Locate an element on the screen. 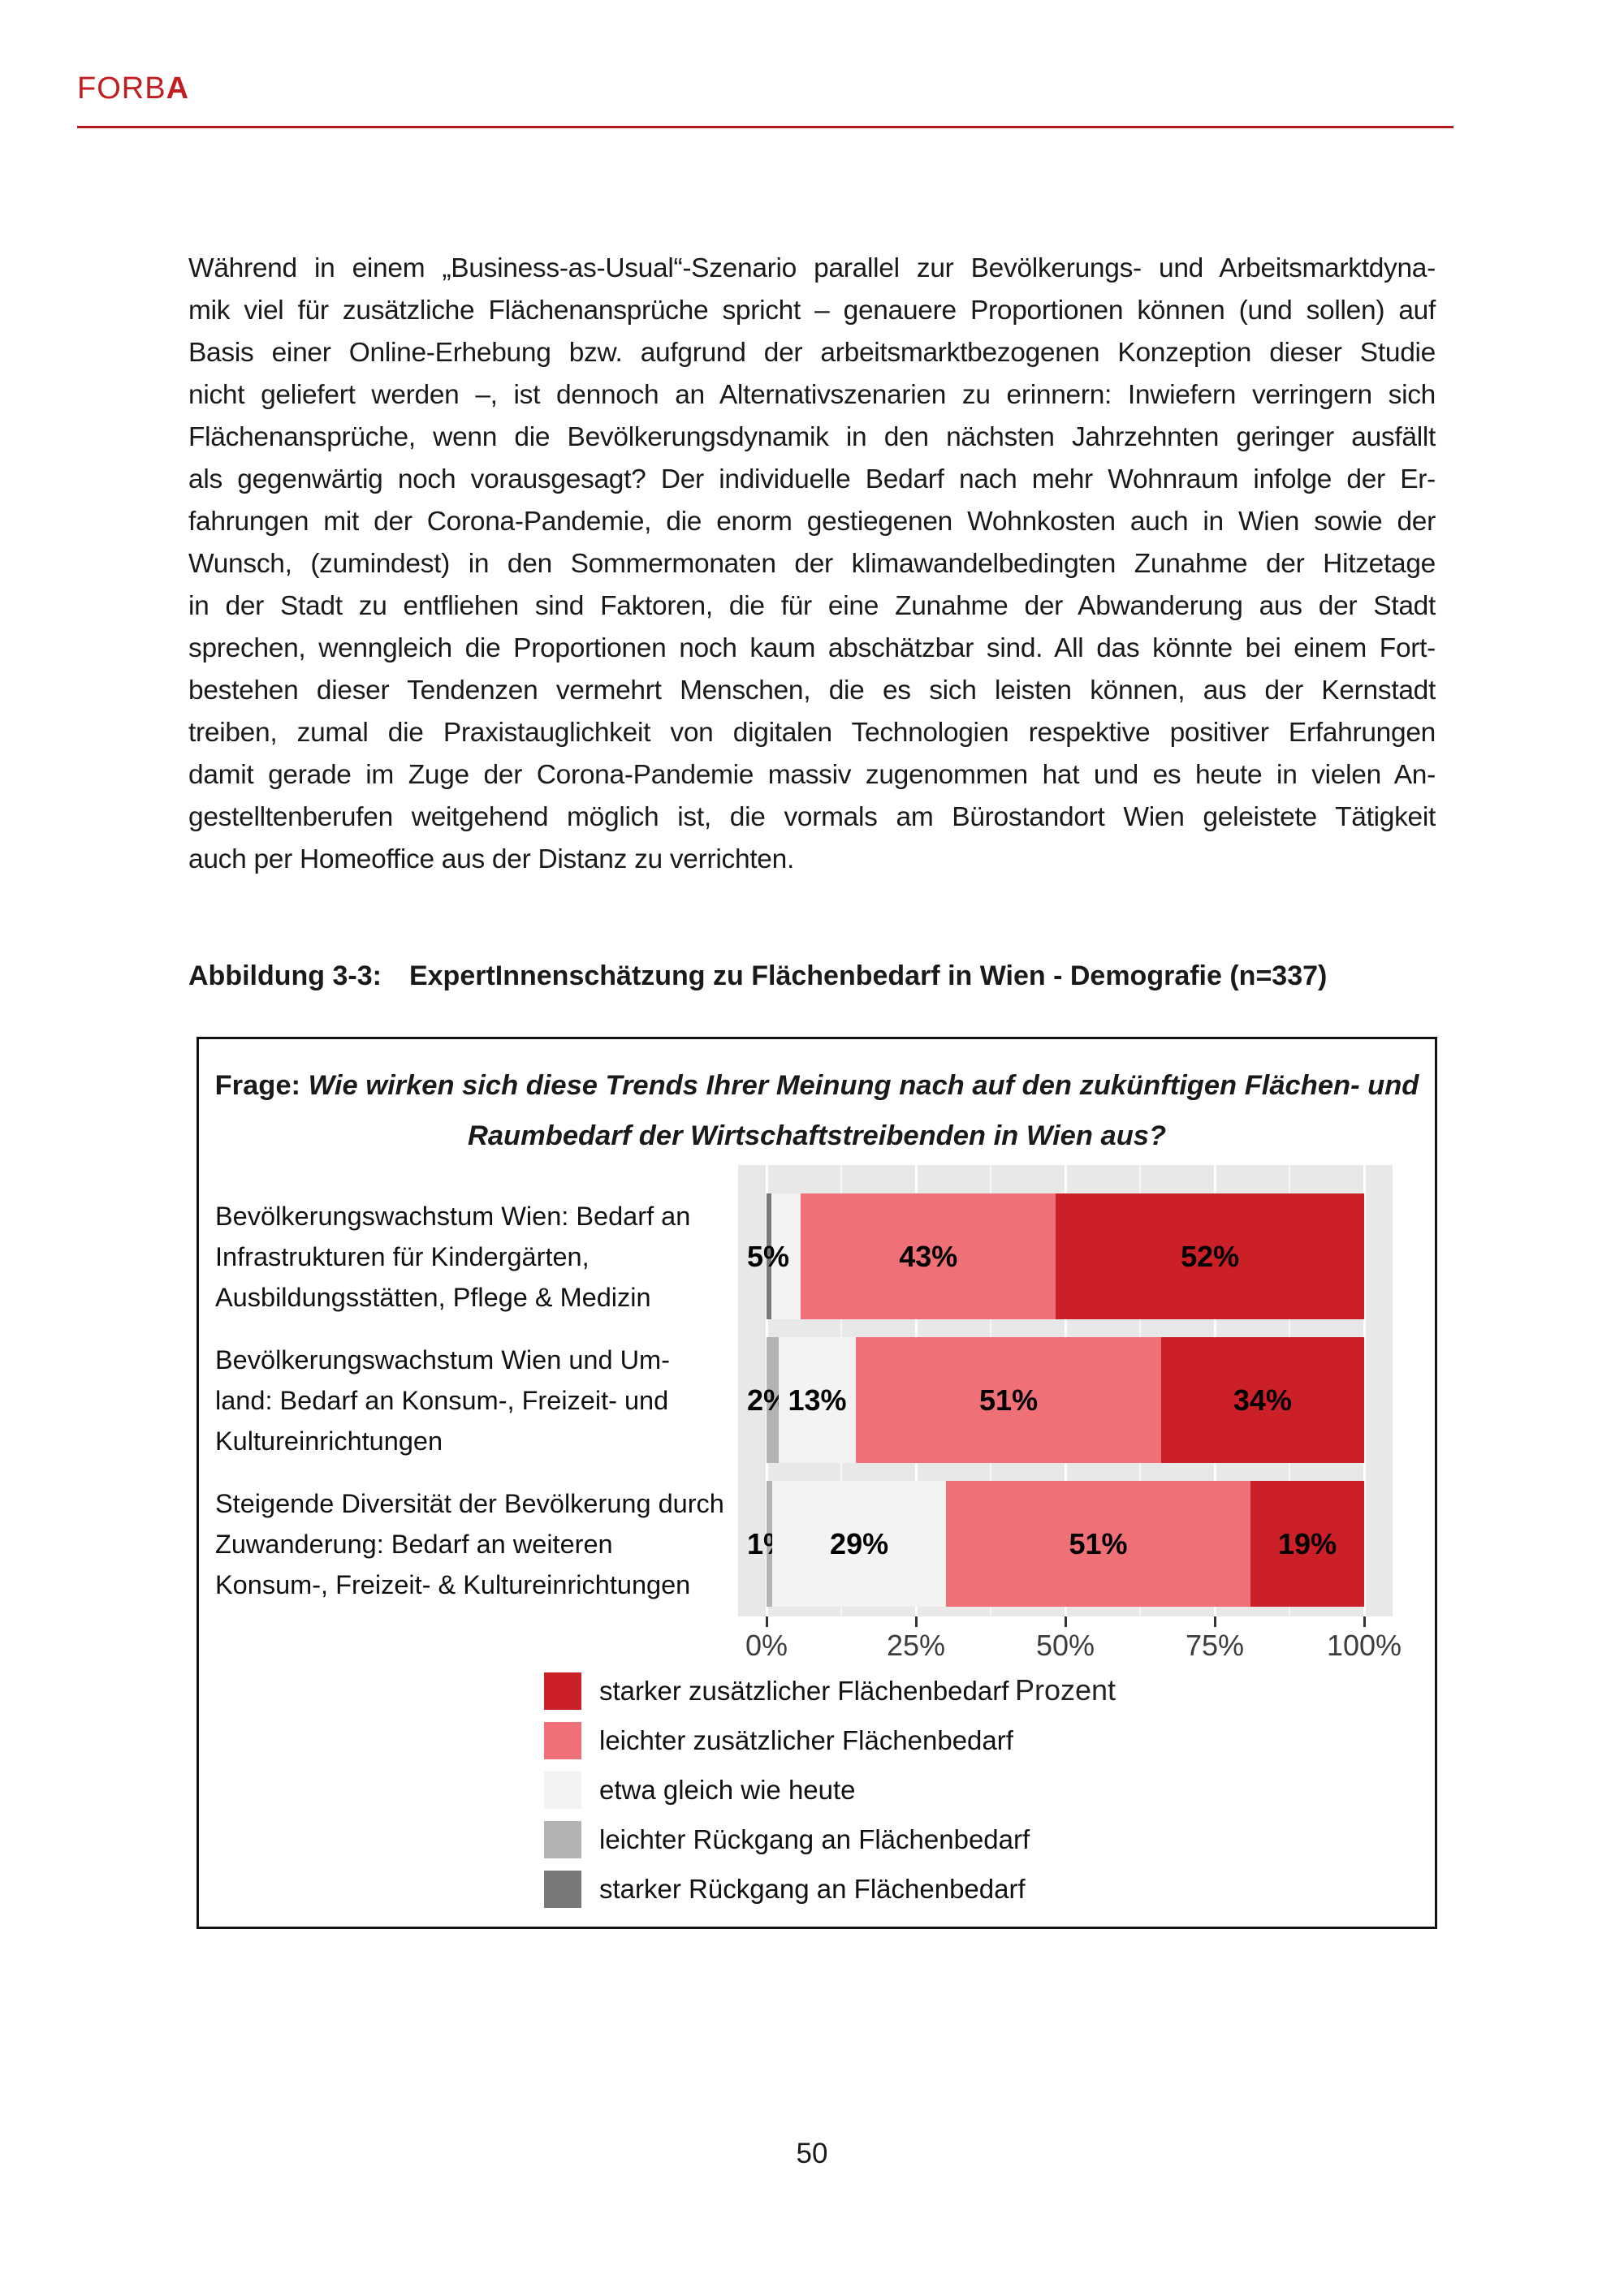 The width and height of the screenshot is (1624, 2296). chart-title-prefix: Frage: is located at coordinates (257, 1085).